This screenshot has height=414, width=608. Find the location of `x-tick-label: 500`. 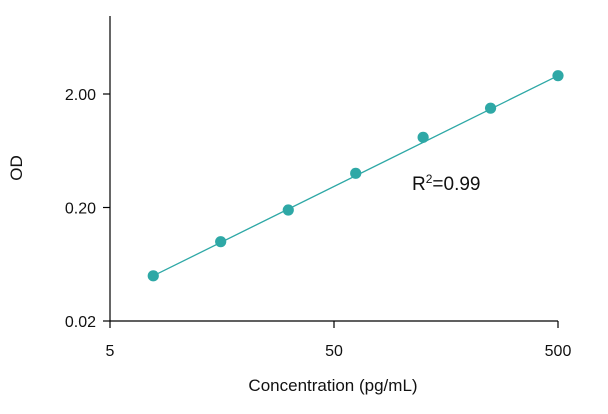

x-tick-label: 500 is located at coordinates (558, 351).